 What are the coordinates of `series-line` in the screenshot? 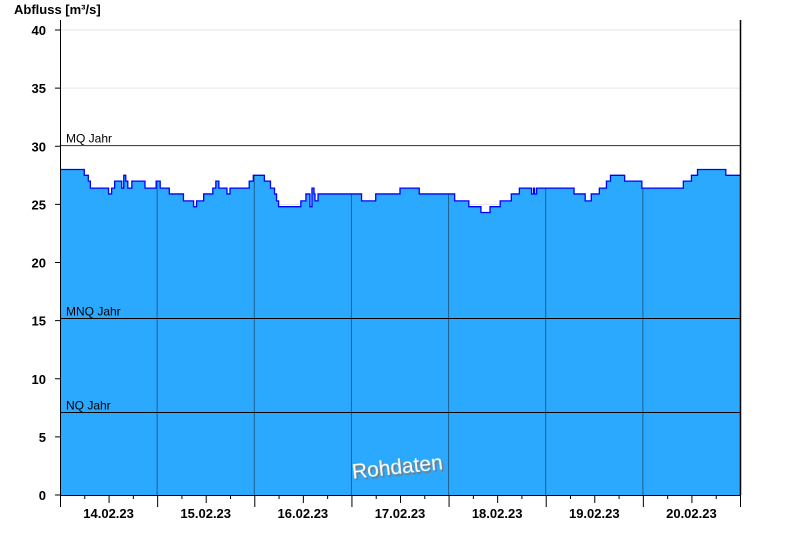 It's located at (400, 191).